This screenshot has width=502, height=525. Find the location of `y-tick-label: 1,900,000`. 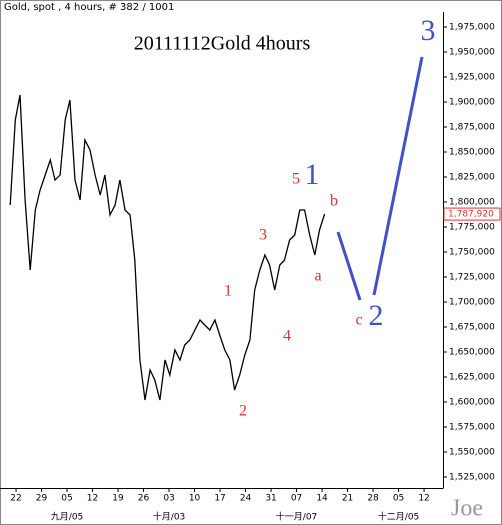

y-tick-label: 1,900,000 is located at coordinates (472, 103).